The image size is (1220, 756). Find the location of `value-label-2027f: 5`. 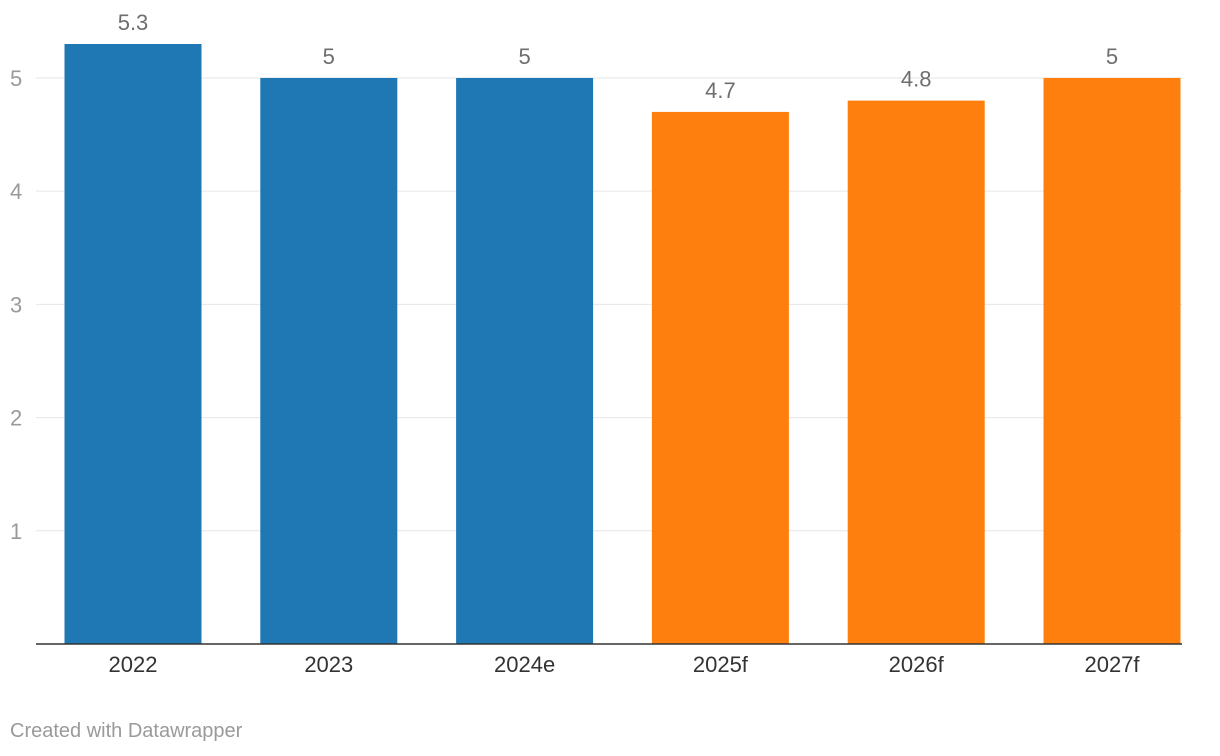

value-label-2027f: 5 is located at coordinates (1112, 56).